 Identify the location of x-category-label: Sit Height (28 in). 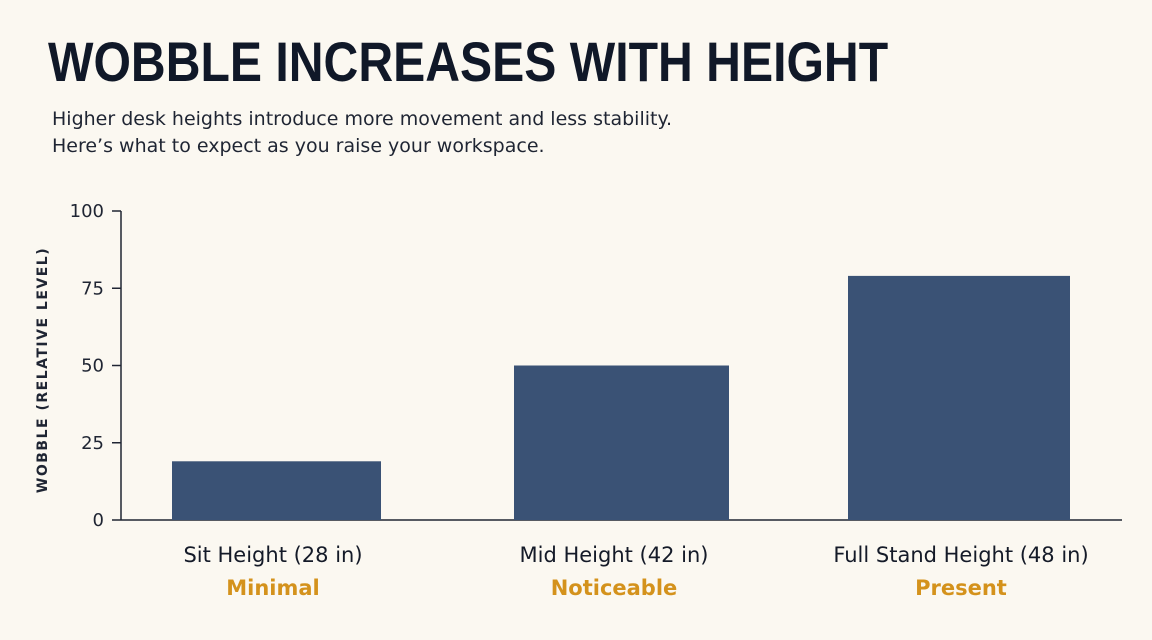
(272, 555).